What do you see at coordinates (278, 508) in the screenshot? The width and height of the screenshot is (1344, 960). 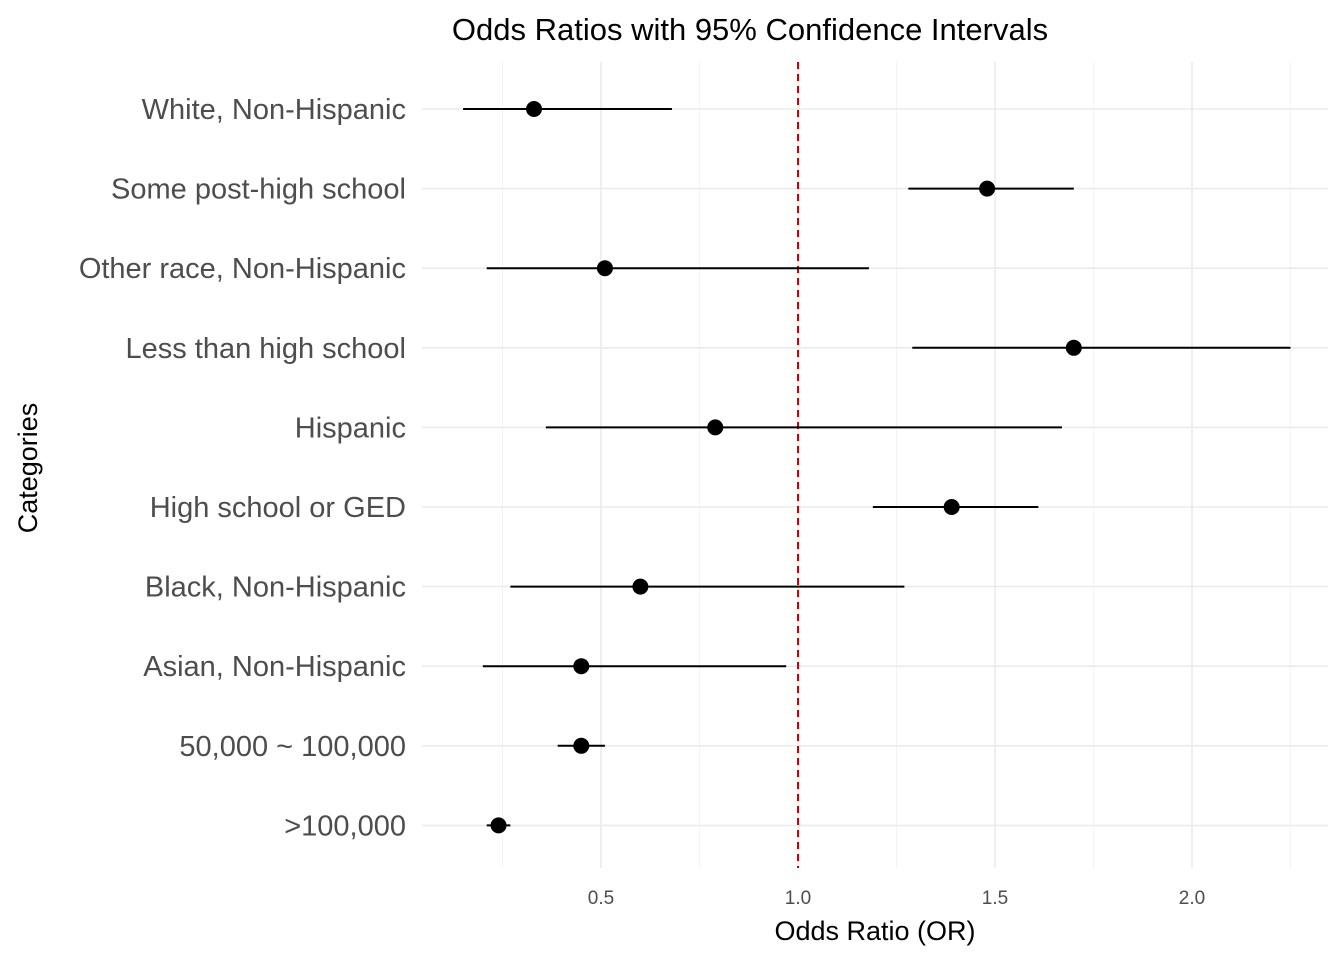 I see `category-label: High school or GED` at bounding box center [278, 508].